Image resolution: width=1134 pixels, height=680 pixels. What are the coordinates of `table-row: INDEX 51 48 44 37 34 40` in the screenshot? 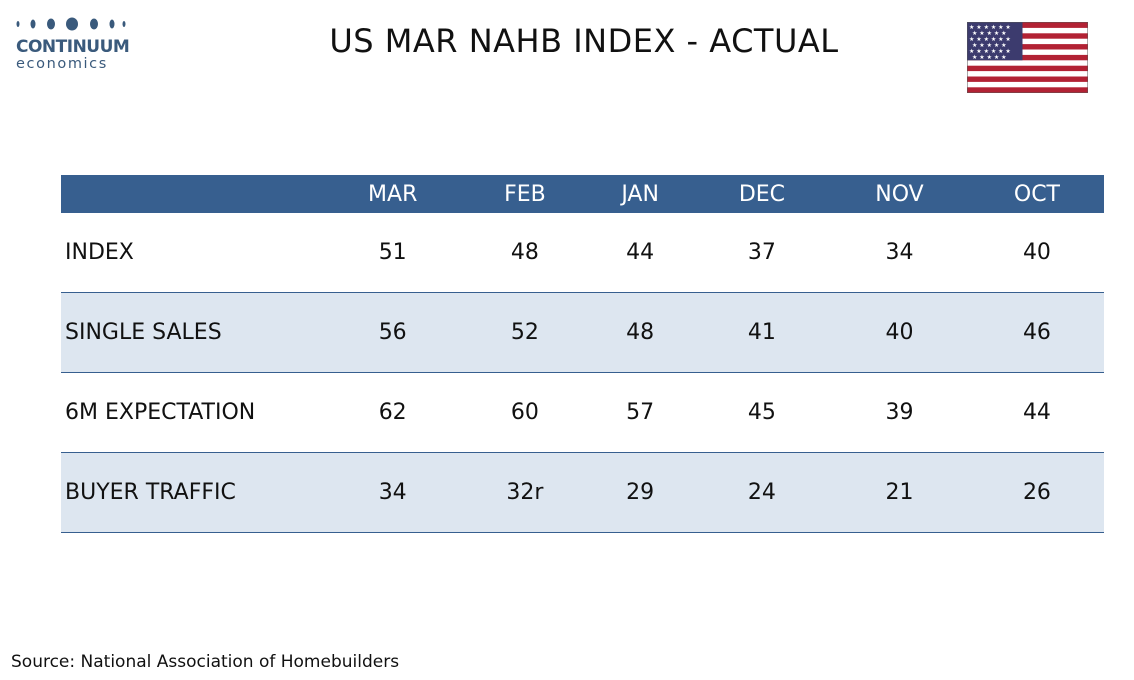 It's located at (582, 253).